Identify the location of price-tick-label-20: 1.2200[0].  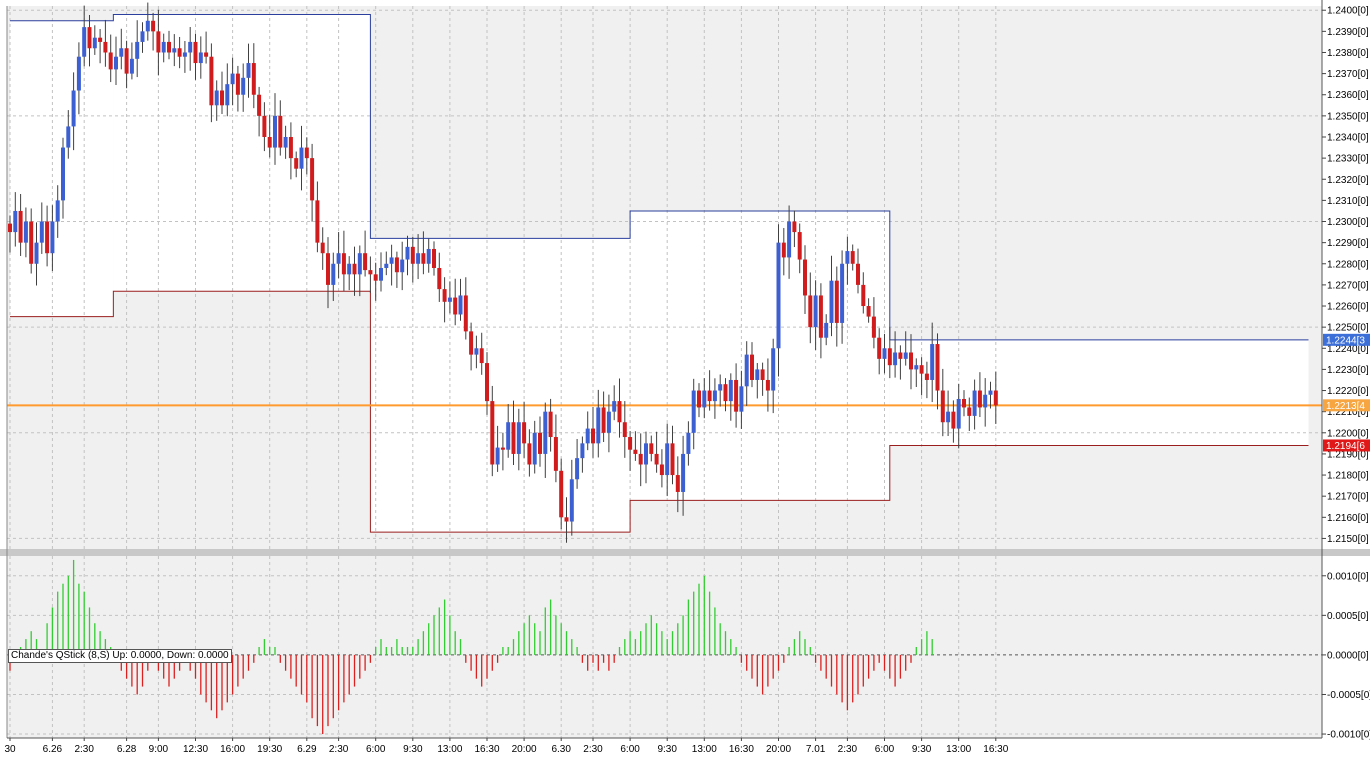
(1348, 433).